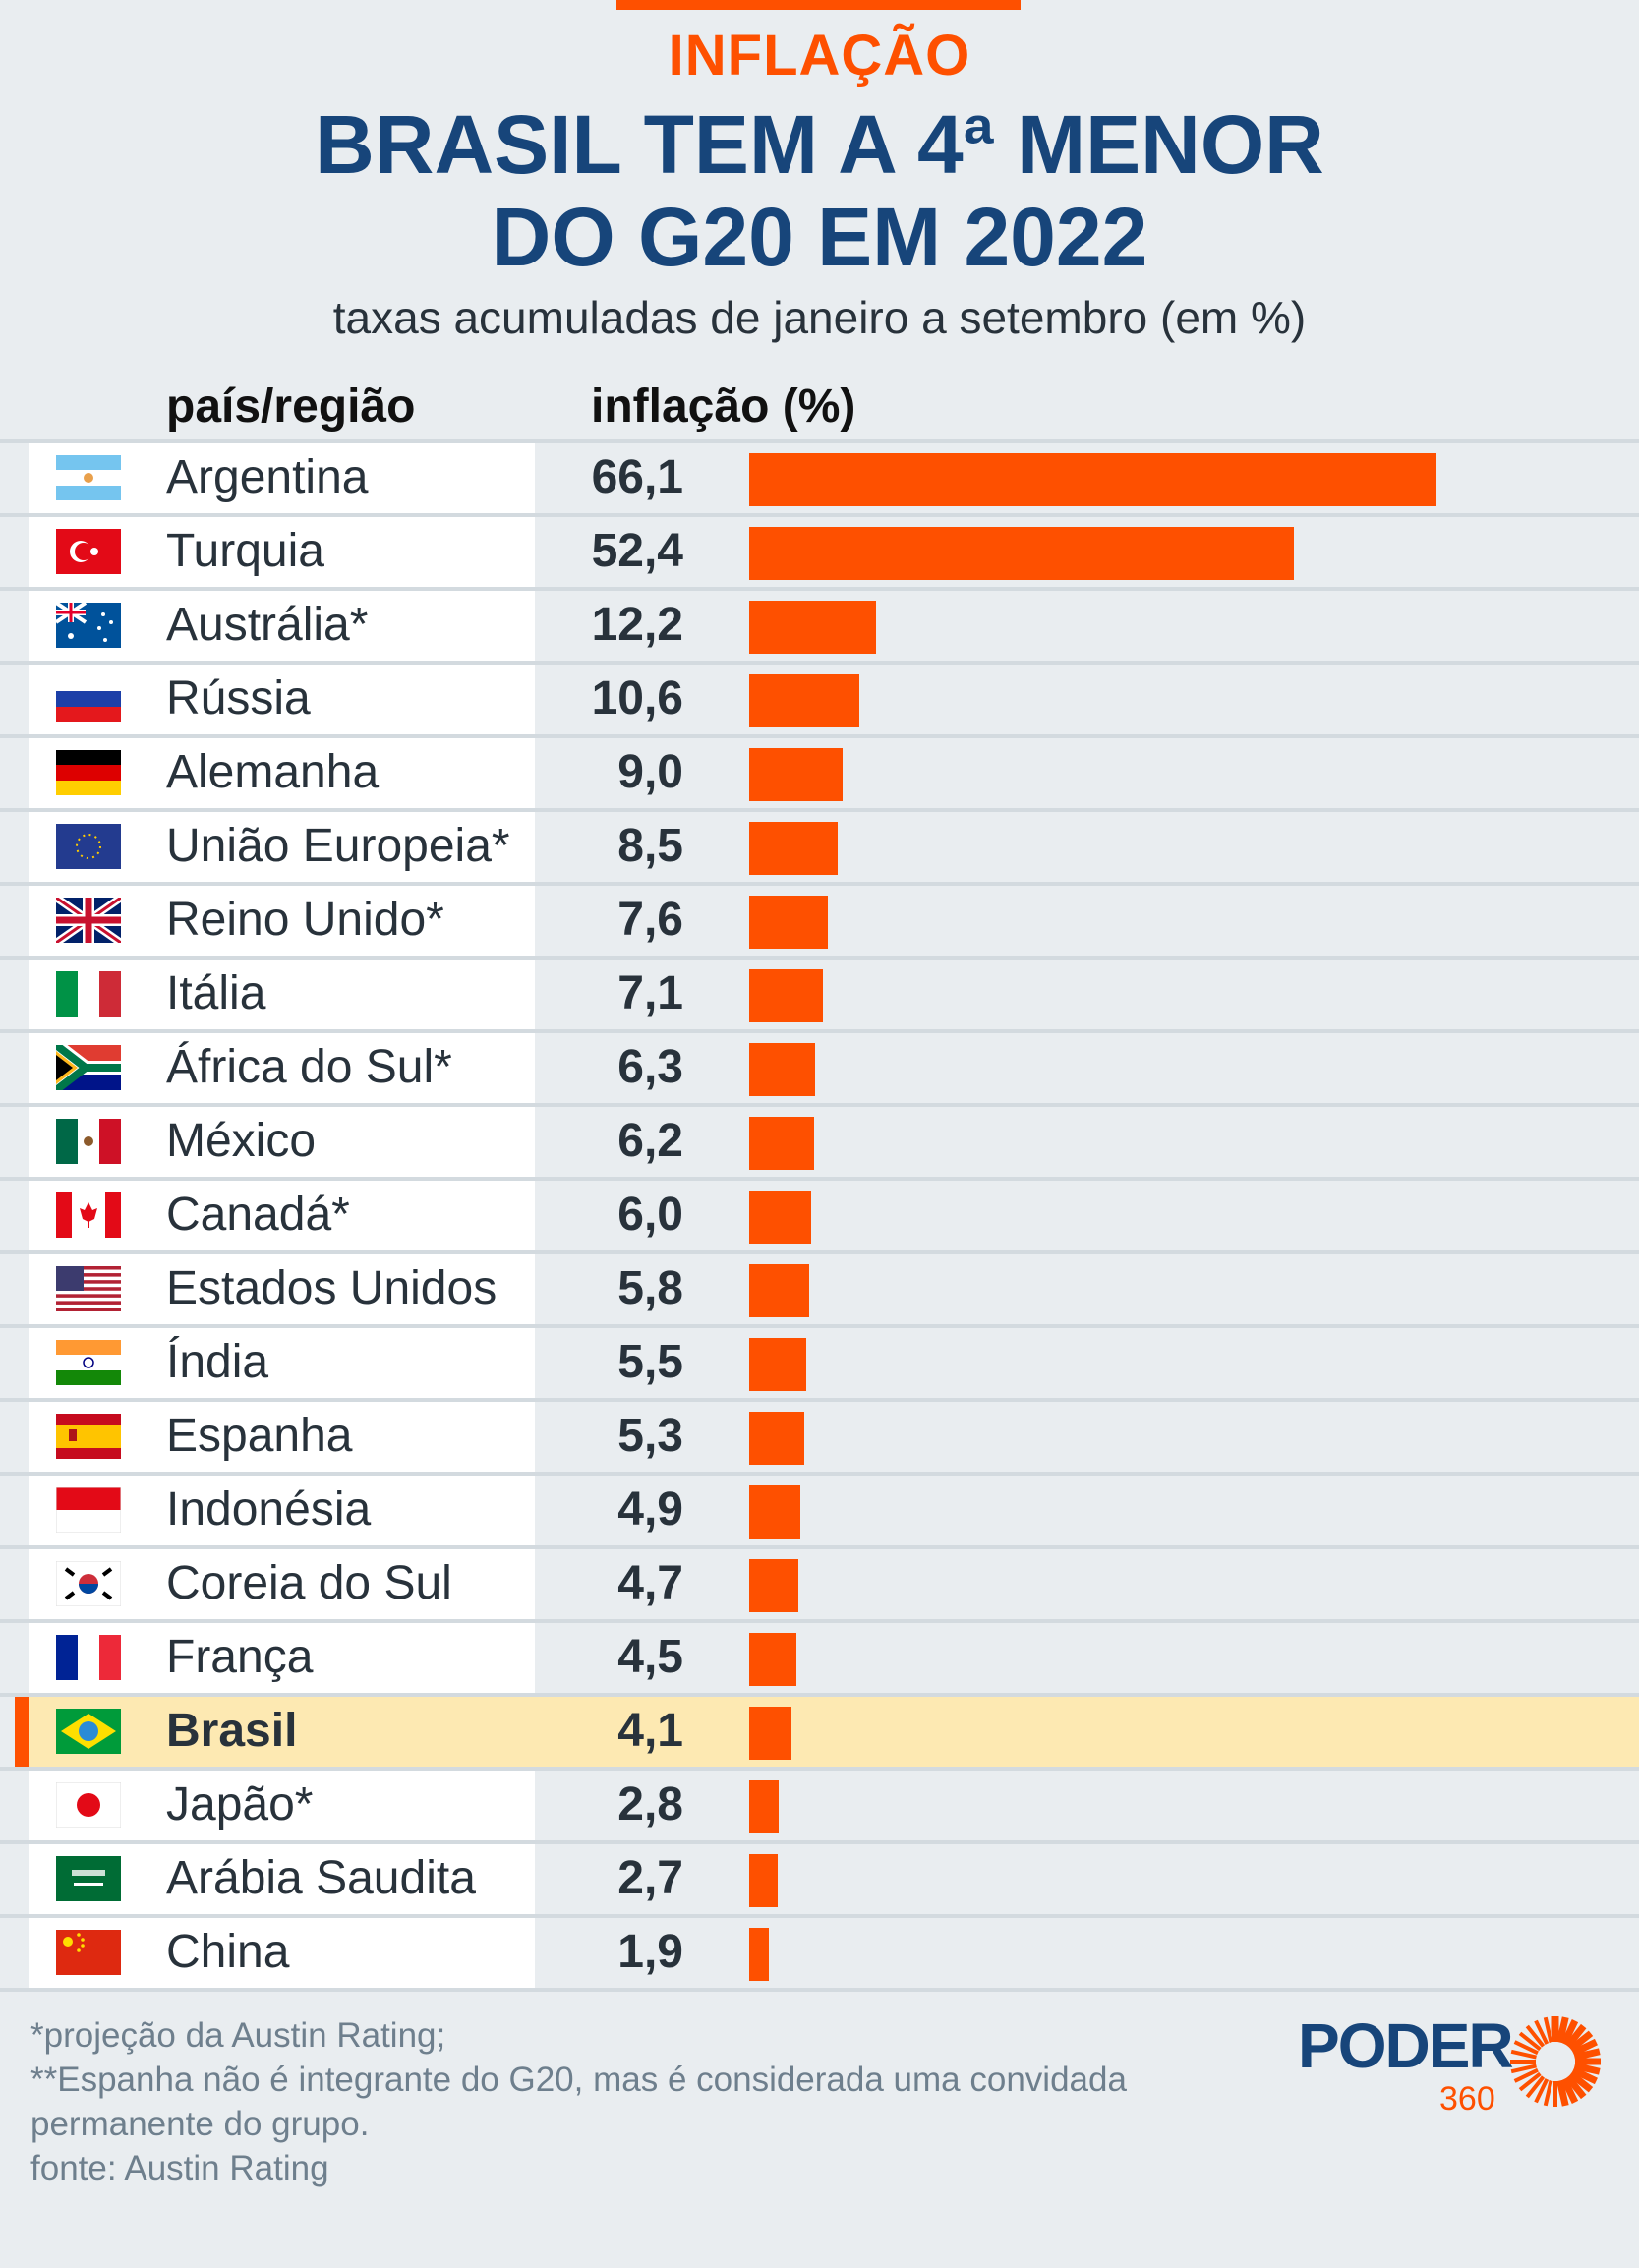  Describe the element at coordinates (273, 772) in the screenshot. I see `country-name: Alemanha` at that location.